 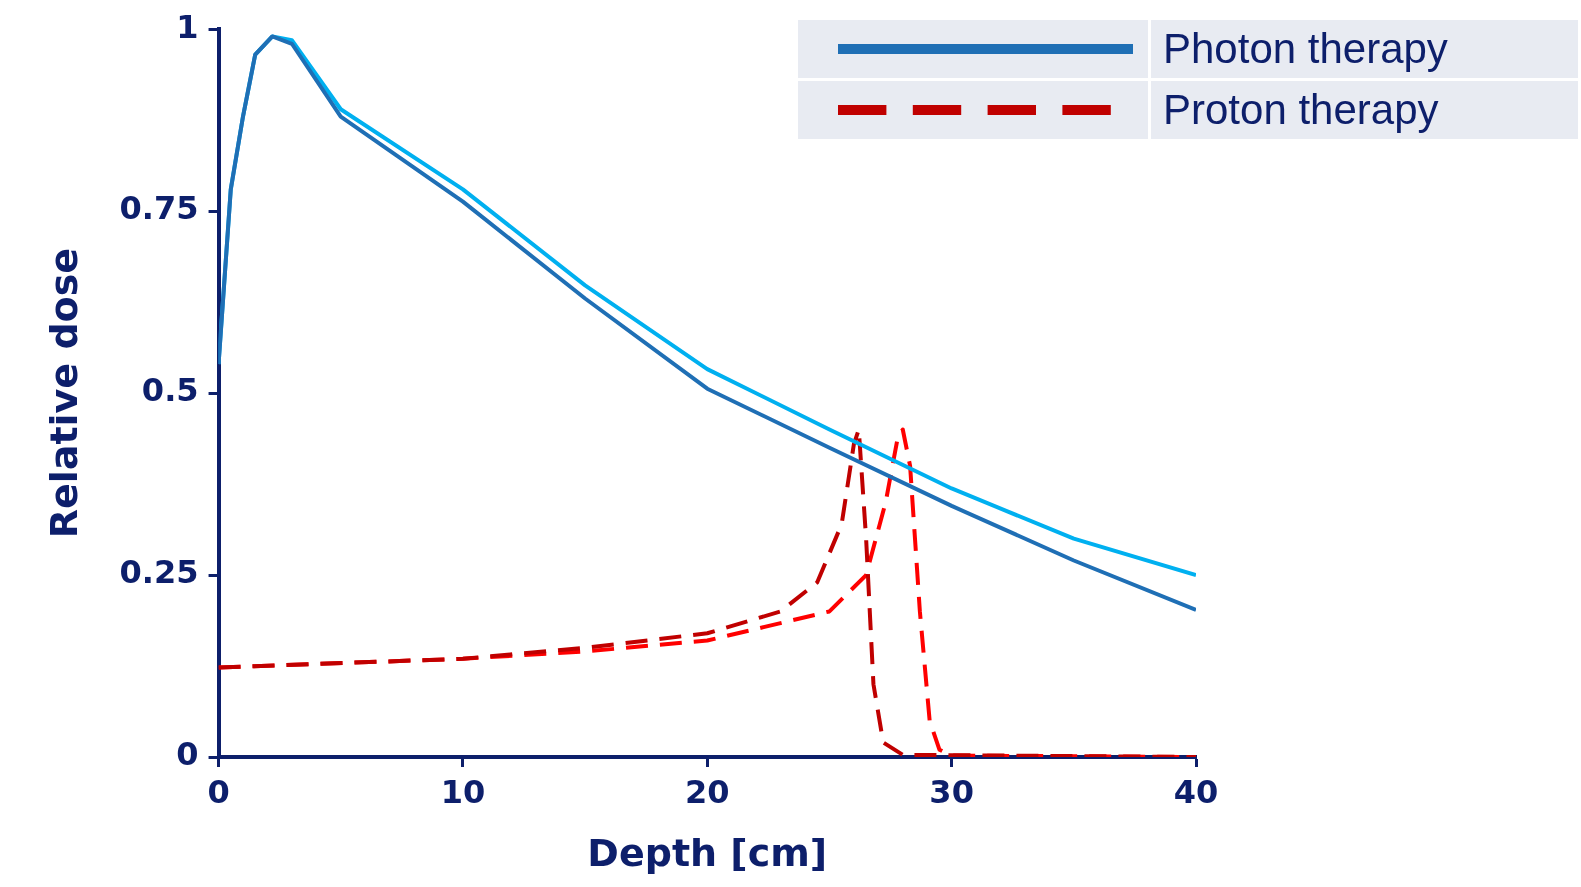 I want to click on x-tick-label: 20, so click(x=707, y=791).